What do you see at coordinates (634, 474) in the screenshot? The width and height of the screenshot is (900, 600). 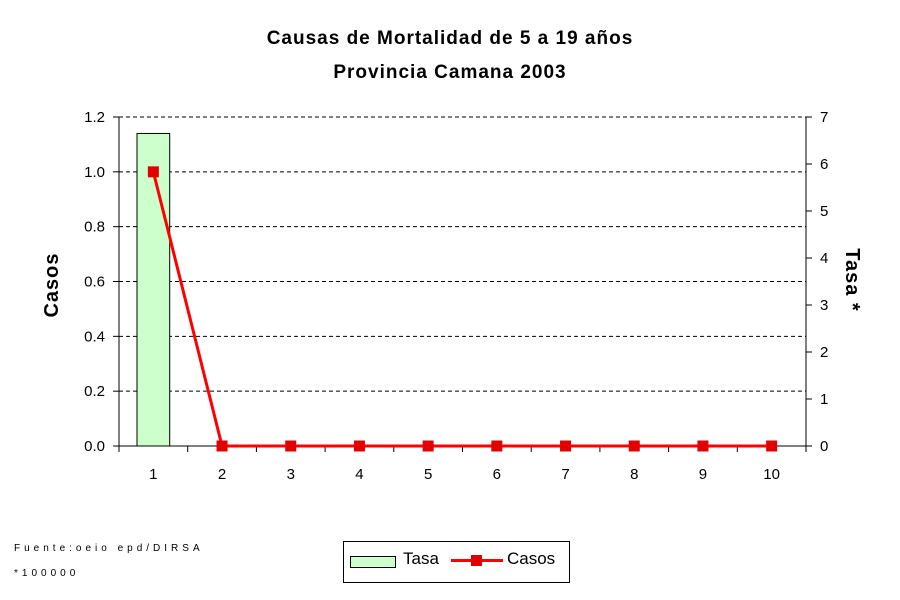 I see `x-tick-label: 8` at bounding box center [634, 474].